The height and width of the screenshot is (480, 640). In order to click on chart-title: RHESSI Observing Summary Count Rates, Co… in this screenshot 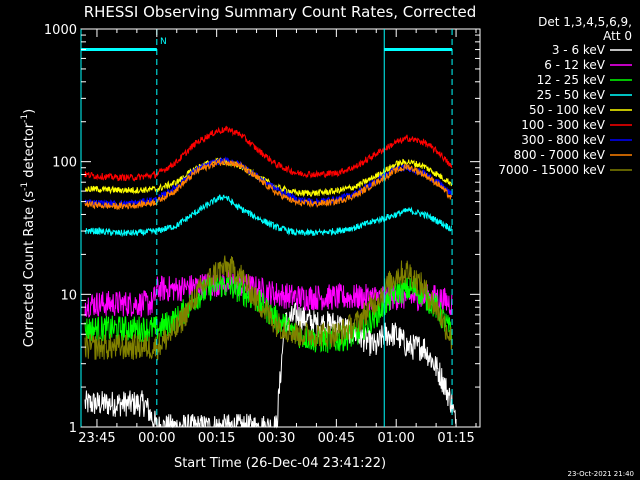, I will do `click(280, 12)`.